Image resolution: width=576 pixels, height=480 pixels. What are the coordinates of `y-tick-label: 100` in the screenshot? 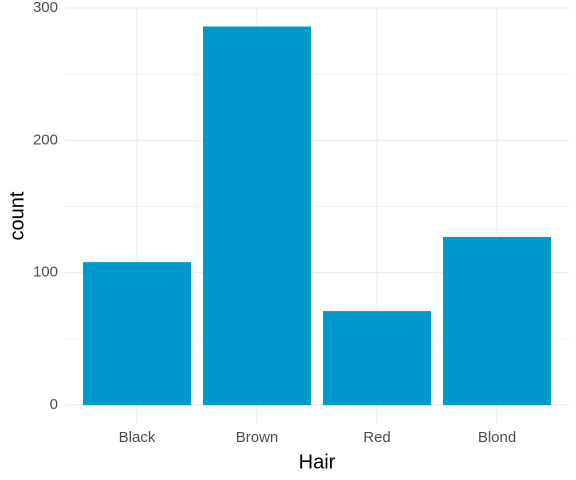 It's located at (45, 272).